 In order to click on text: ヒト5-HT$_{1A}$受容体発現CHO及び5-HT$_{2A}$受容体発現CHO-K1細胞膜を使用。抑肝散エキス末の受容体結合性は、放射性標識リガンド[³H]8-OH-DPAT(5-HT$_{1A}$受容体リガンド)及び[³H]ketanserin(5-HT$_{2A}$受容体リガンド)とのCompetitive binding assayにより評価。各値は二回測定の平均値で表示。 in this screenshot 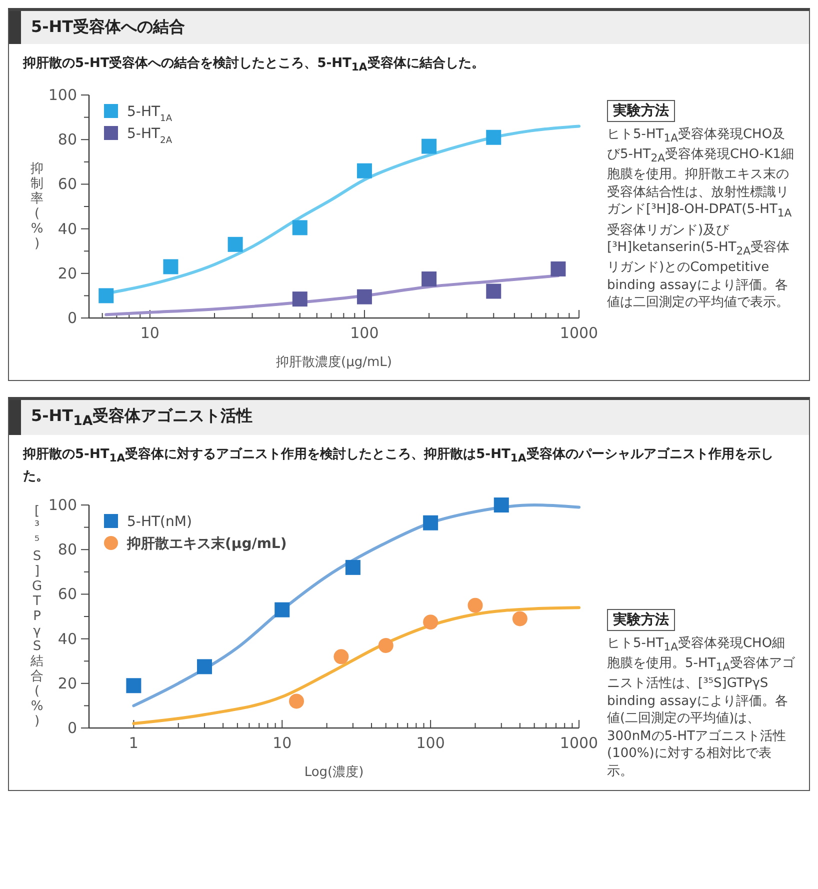, I will do `click(700, 218)`.